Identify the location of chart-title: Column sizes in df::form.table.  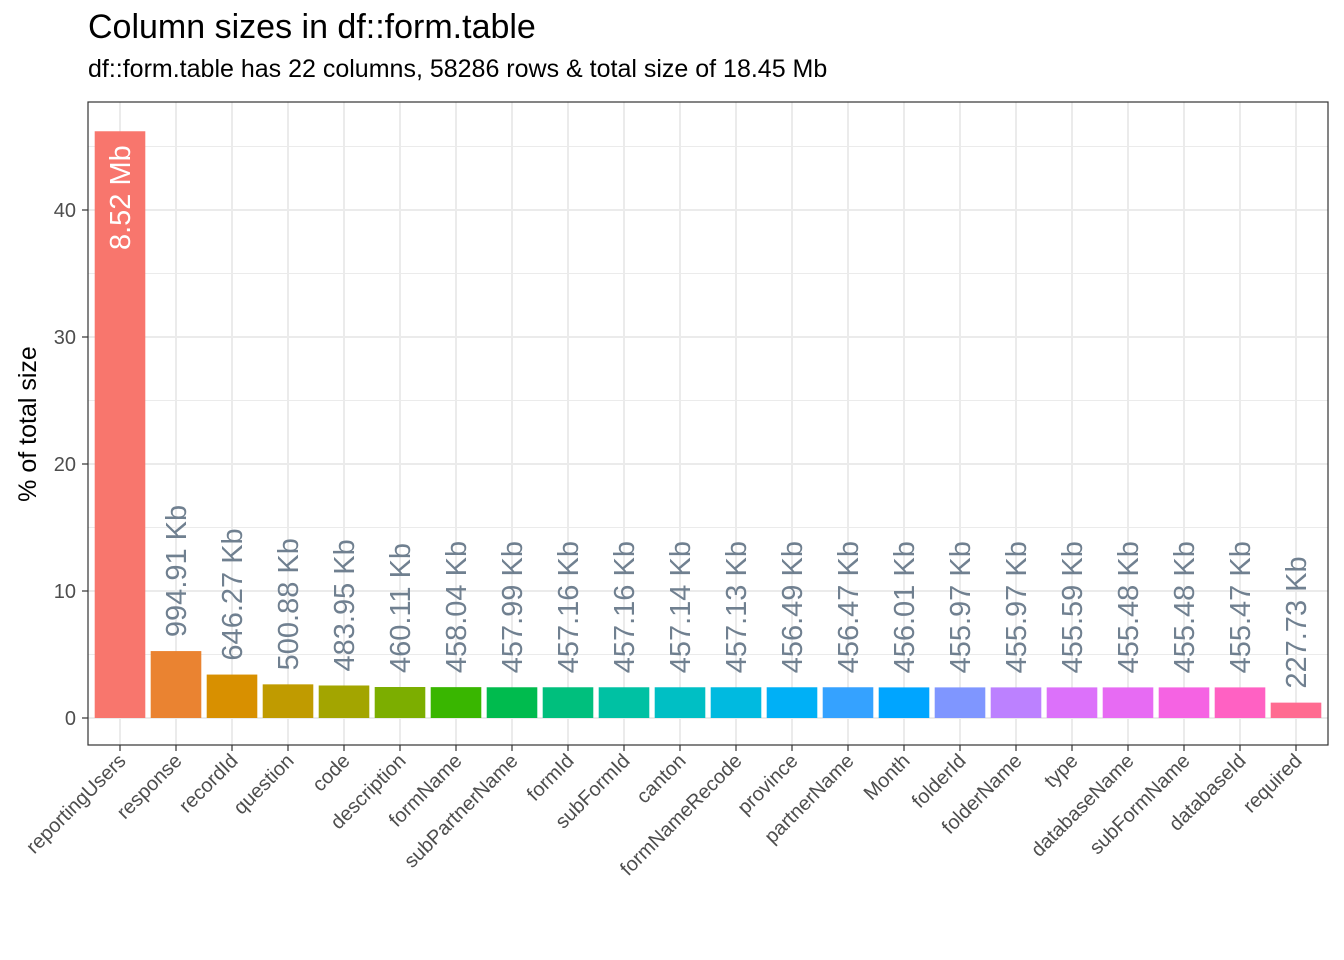
(312, 27).